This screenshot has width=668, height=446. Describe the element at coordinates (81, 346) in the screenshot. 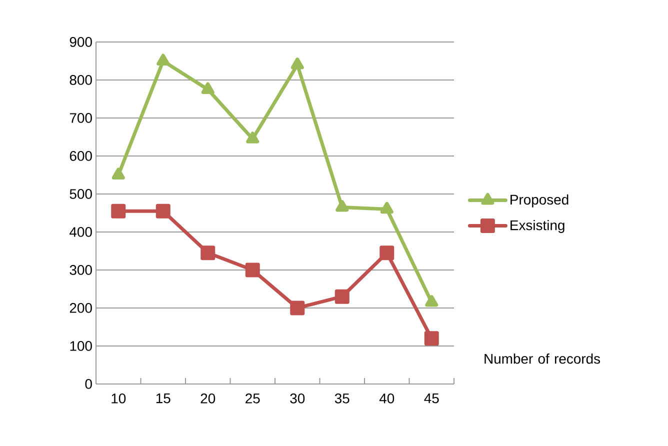

I see `y-tick-label: 100` at that location.